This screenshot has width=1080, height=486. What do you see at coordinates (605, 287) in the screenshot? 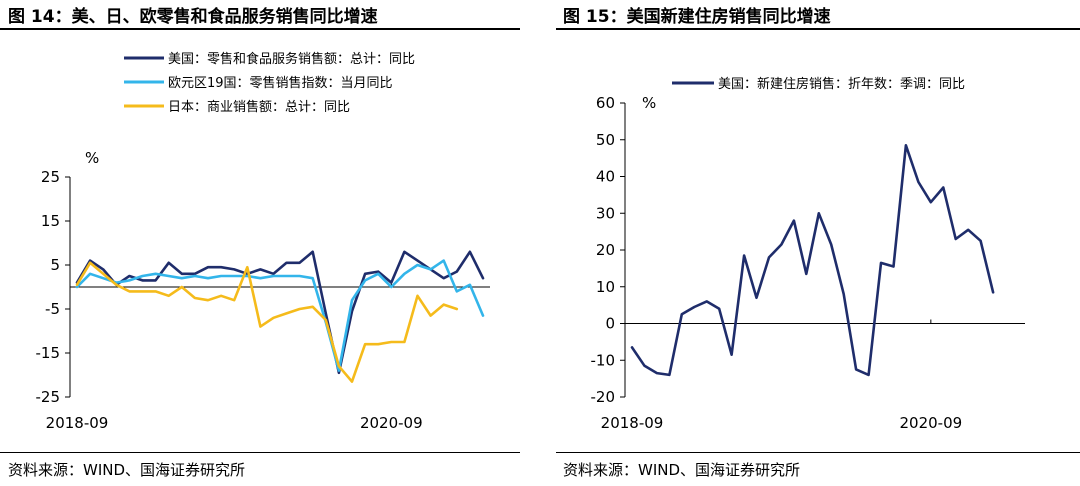
I see `y-tick-label: 10` at bounding box center [605, 287].